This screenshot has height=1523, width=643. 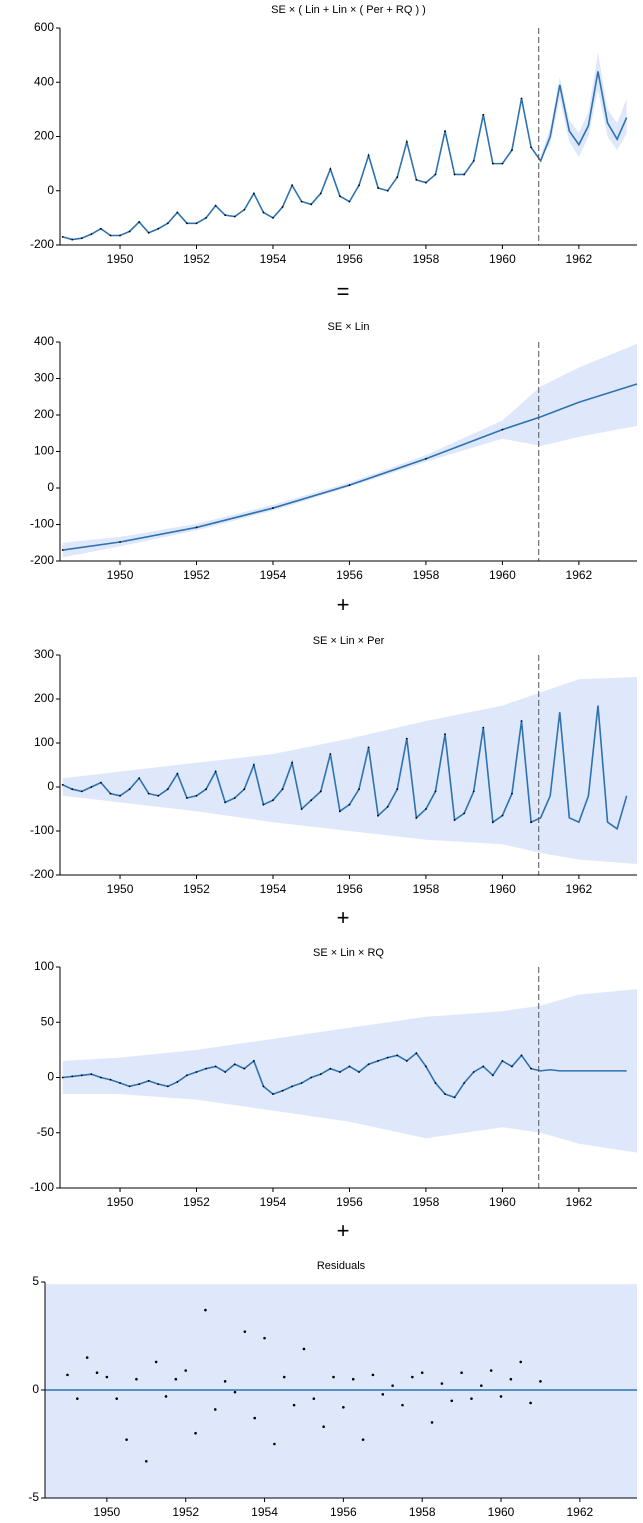 What do you see at coordinates (42, 874) in the screenshot?
I see `y-tick-label: -200` at bounding box center [42, 874].